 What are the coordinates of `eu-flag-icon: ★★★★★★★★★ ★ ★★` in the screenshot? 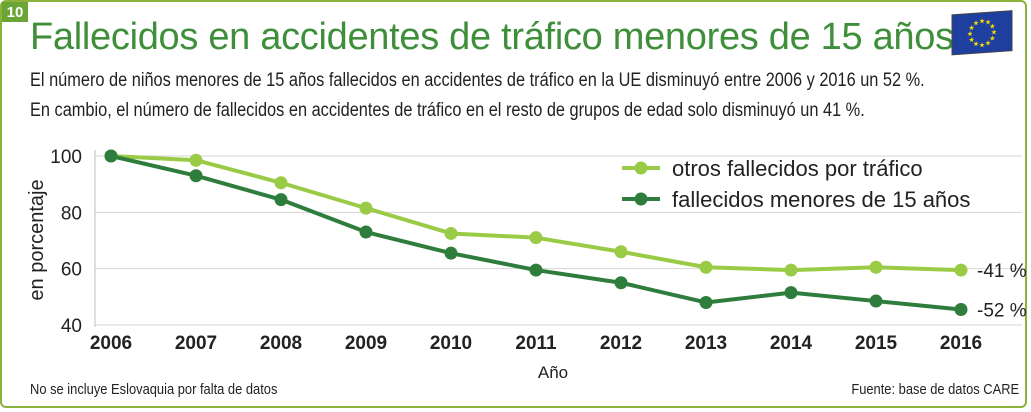 It's located at (982, 33).